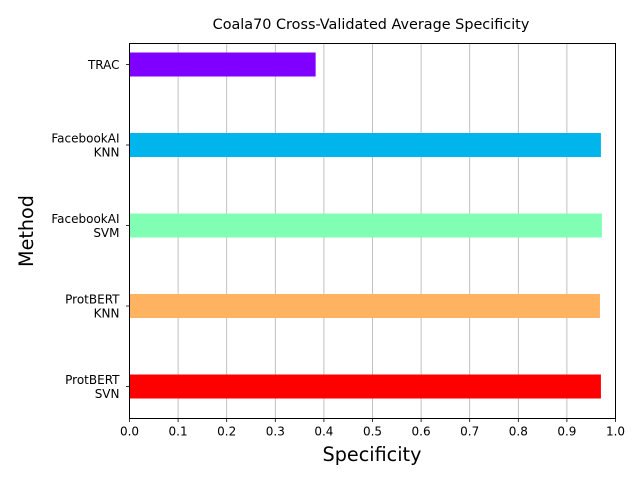 Image resolution: width=640 pixels, height=480 pixels. What do you see at coordinates (26, 231) in the screenshot?
I see `y-axis-label: Method` at bounding box center [26, 231].